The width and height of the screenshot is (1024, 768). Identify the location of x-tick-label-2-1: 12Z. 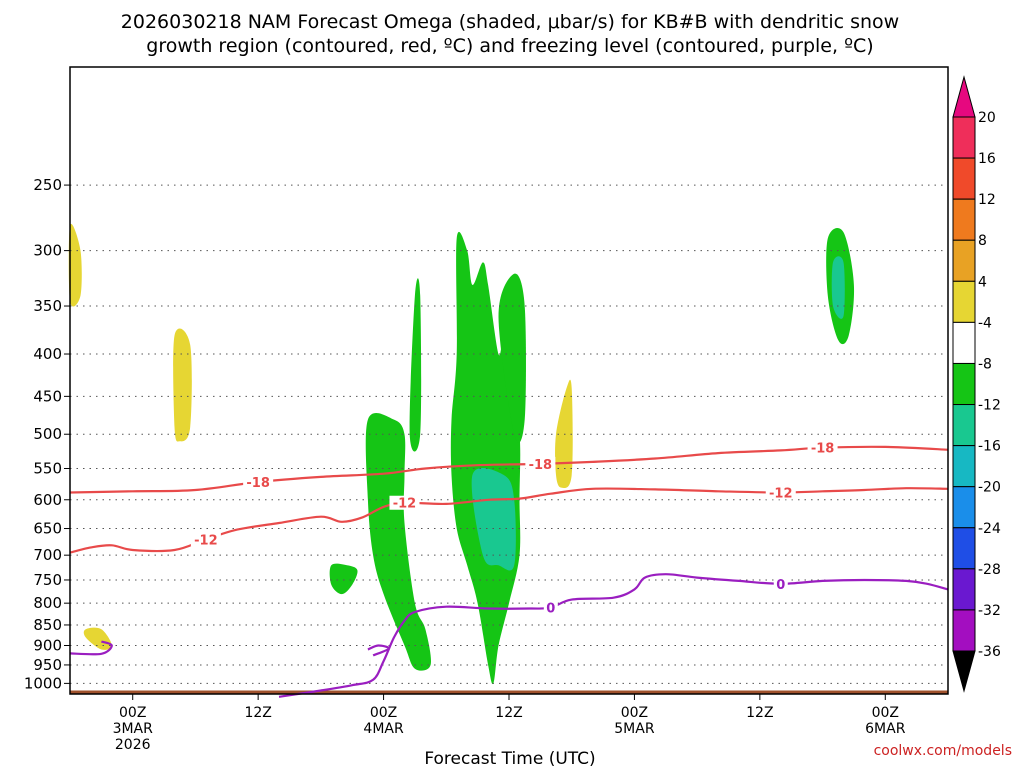
(257, 713).